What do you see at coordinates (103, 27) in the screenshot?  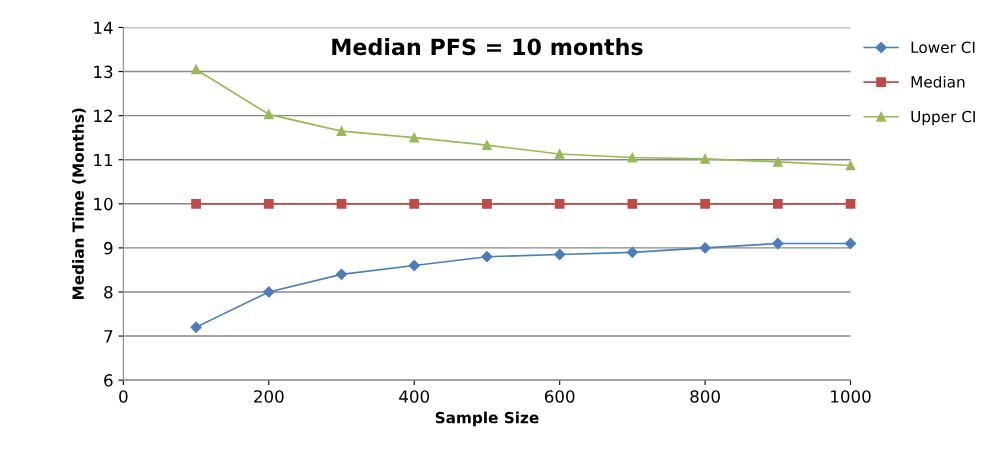 I see `y-tick-label: 14` at bounding box center [103, 27].